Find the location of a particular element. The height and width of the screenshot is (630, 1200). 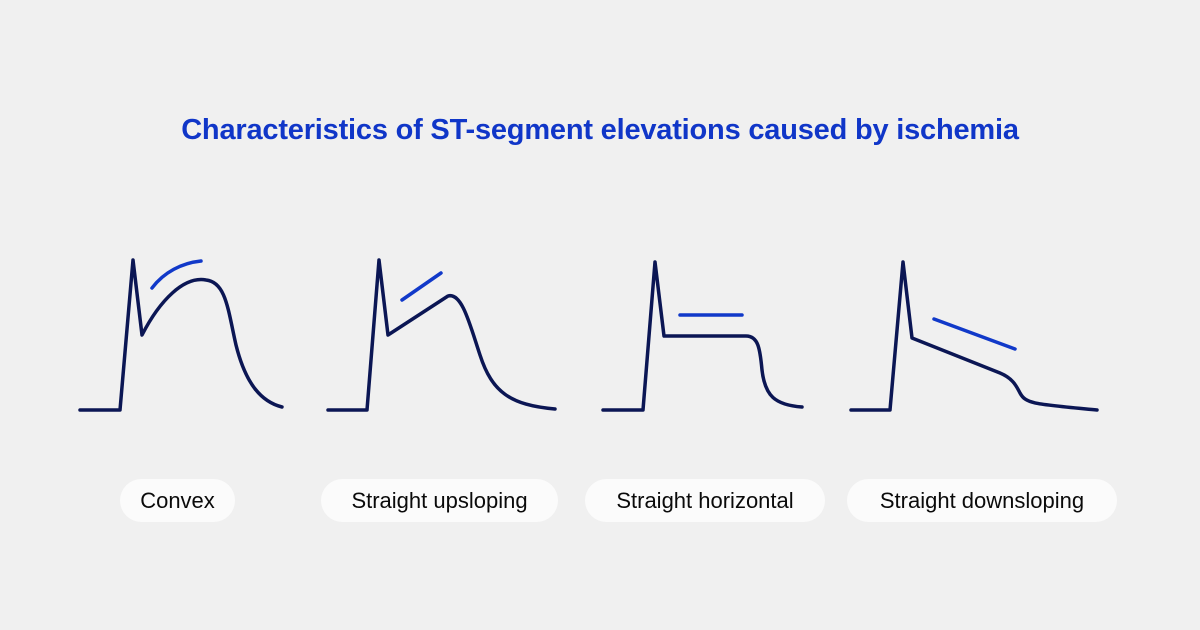

label-straight-downsloping: Straight downsloping is located at coordinates (982, 500).